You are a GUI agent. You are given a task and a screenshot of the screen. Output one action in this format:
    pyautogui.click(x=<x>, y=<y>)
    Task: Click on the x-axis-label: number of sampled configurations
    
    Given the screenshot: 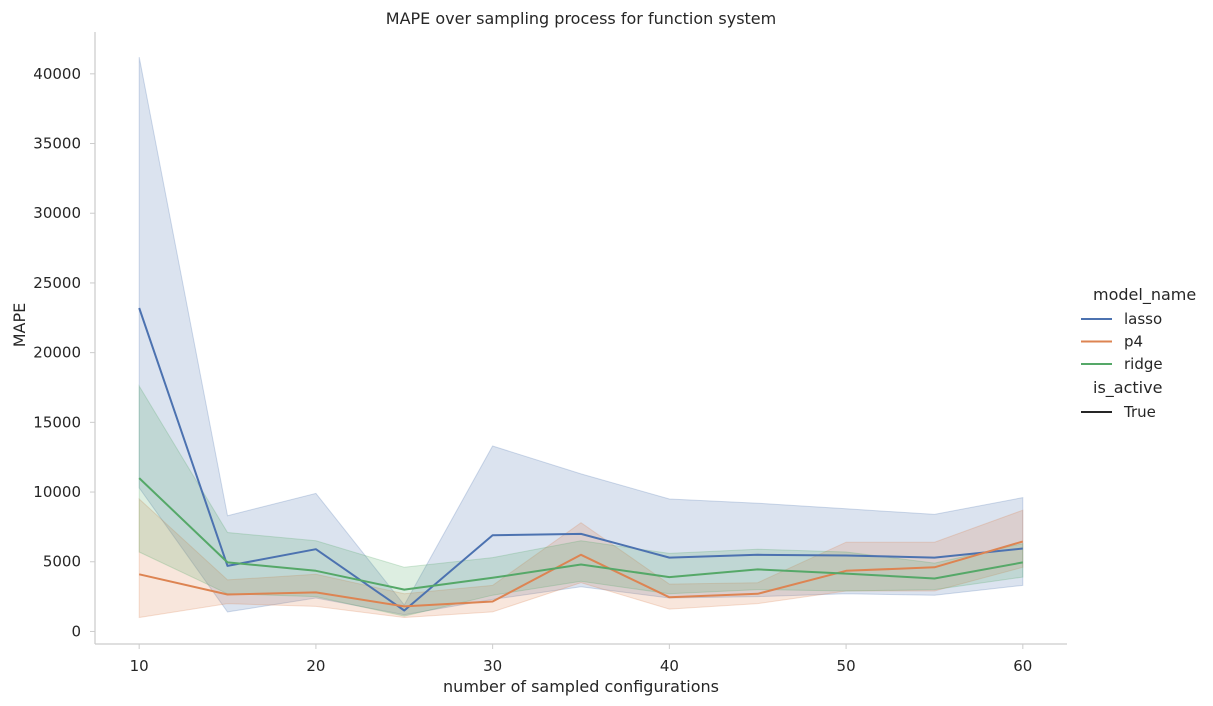 What is the action you would take?
    pyautogui.click(x=581, y=686)
    